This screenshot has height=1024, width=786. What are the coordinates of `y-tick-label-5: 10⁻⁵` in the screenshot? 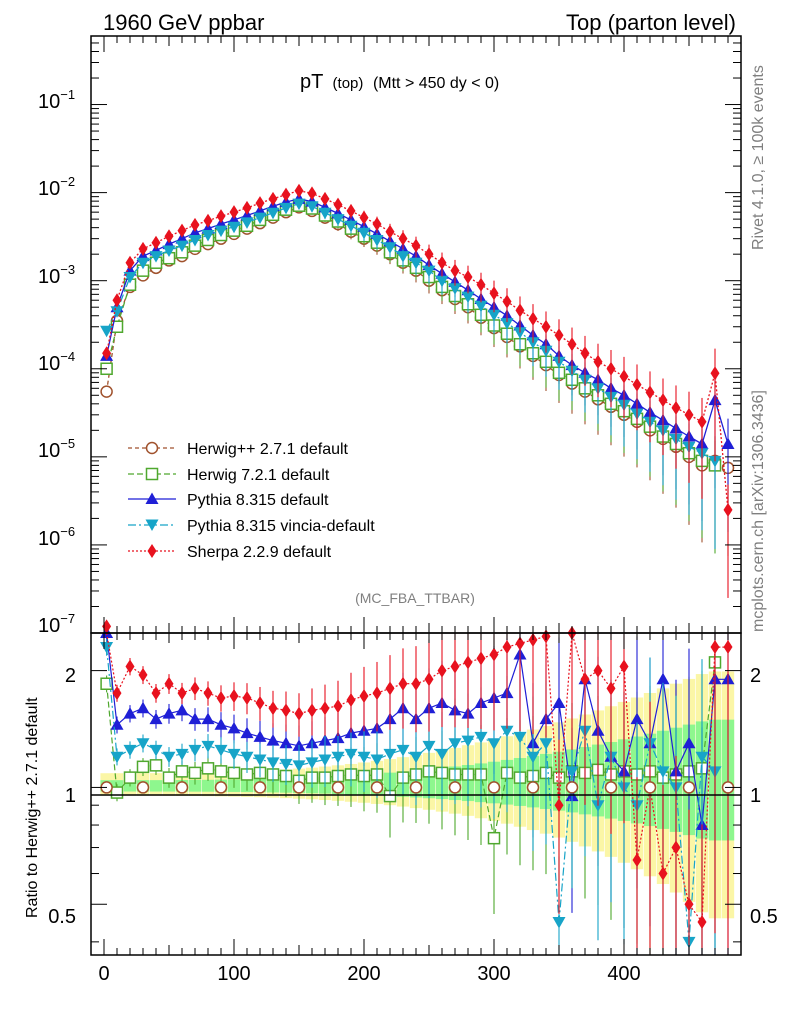 It's located at (56, 449).